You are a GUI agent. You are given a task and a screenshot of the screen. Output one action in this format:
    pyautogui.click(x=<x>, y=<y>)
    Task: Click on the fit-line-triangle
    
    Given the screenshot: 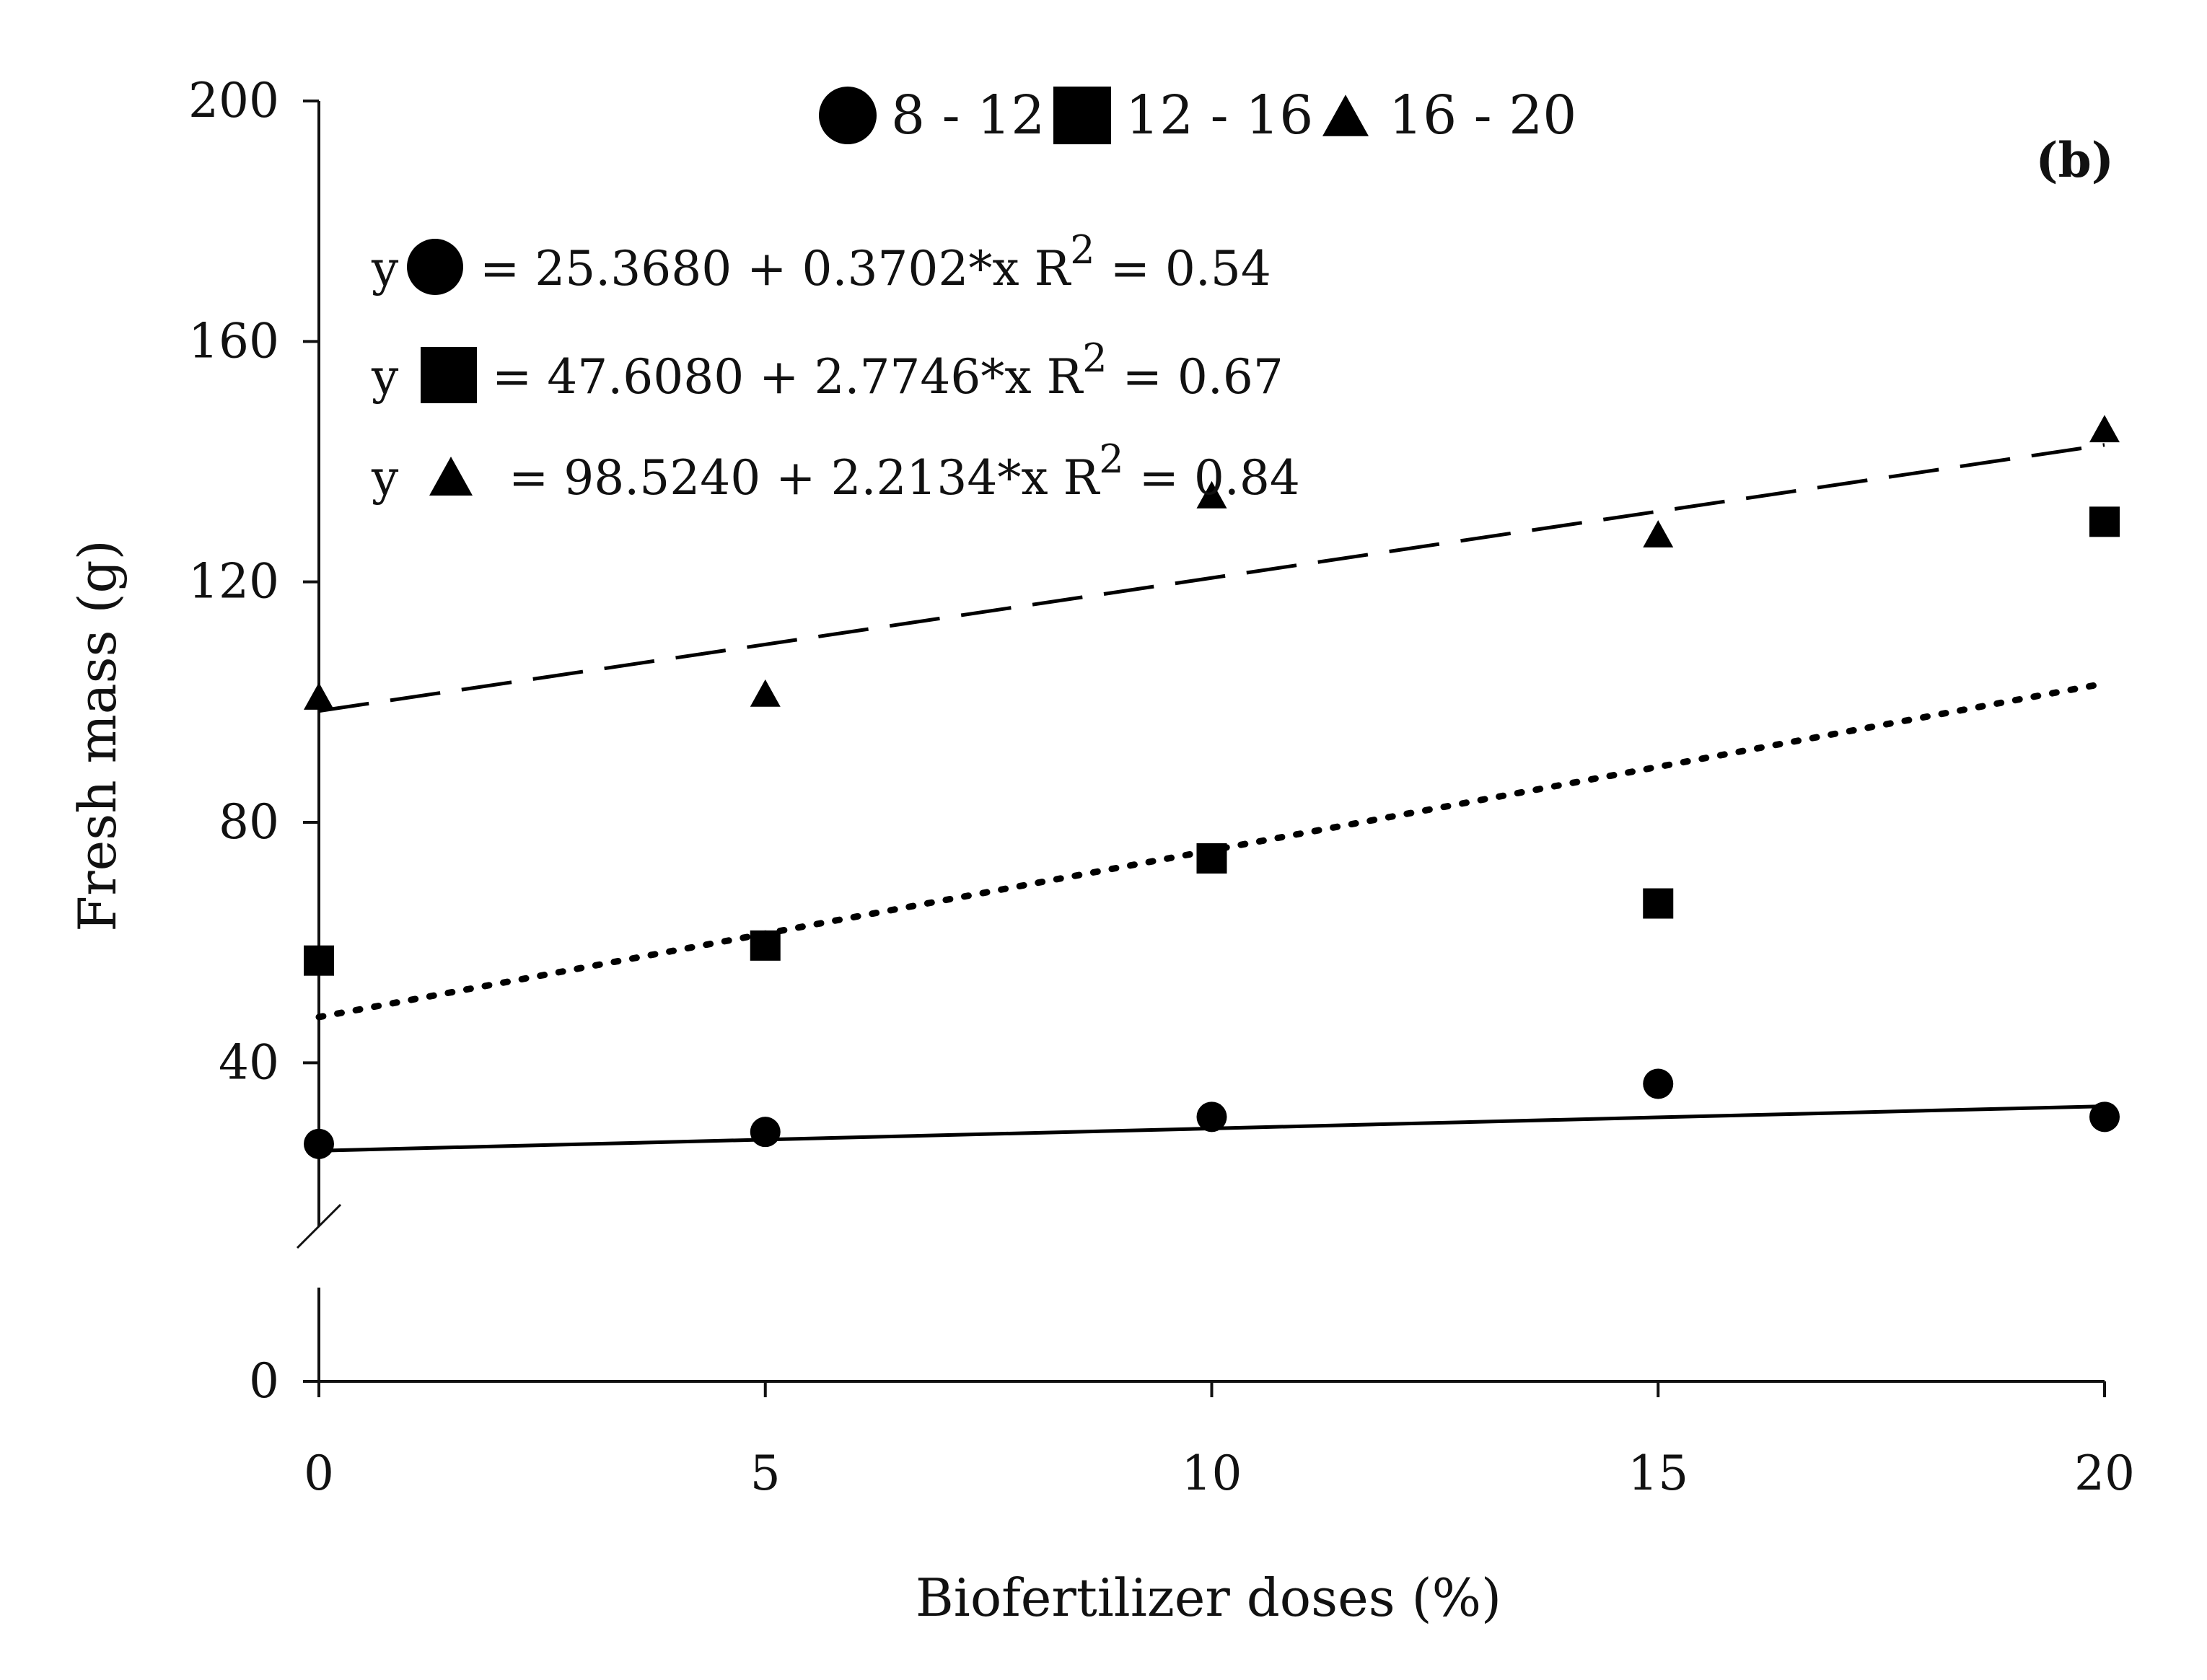 What is the action you would take?
    pyautogui.click(x=1211, y=578)
    